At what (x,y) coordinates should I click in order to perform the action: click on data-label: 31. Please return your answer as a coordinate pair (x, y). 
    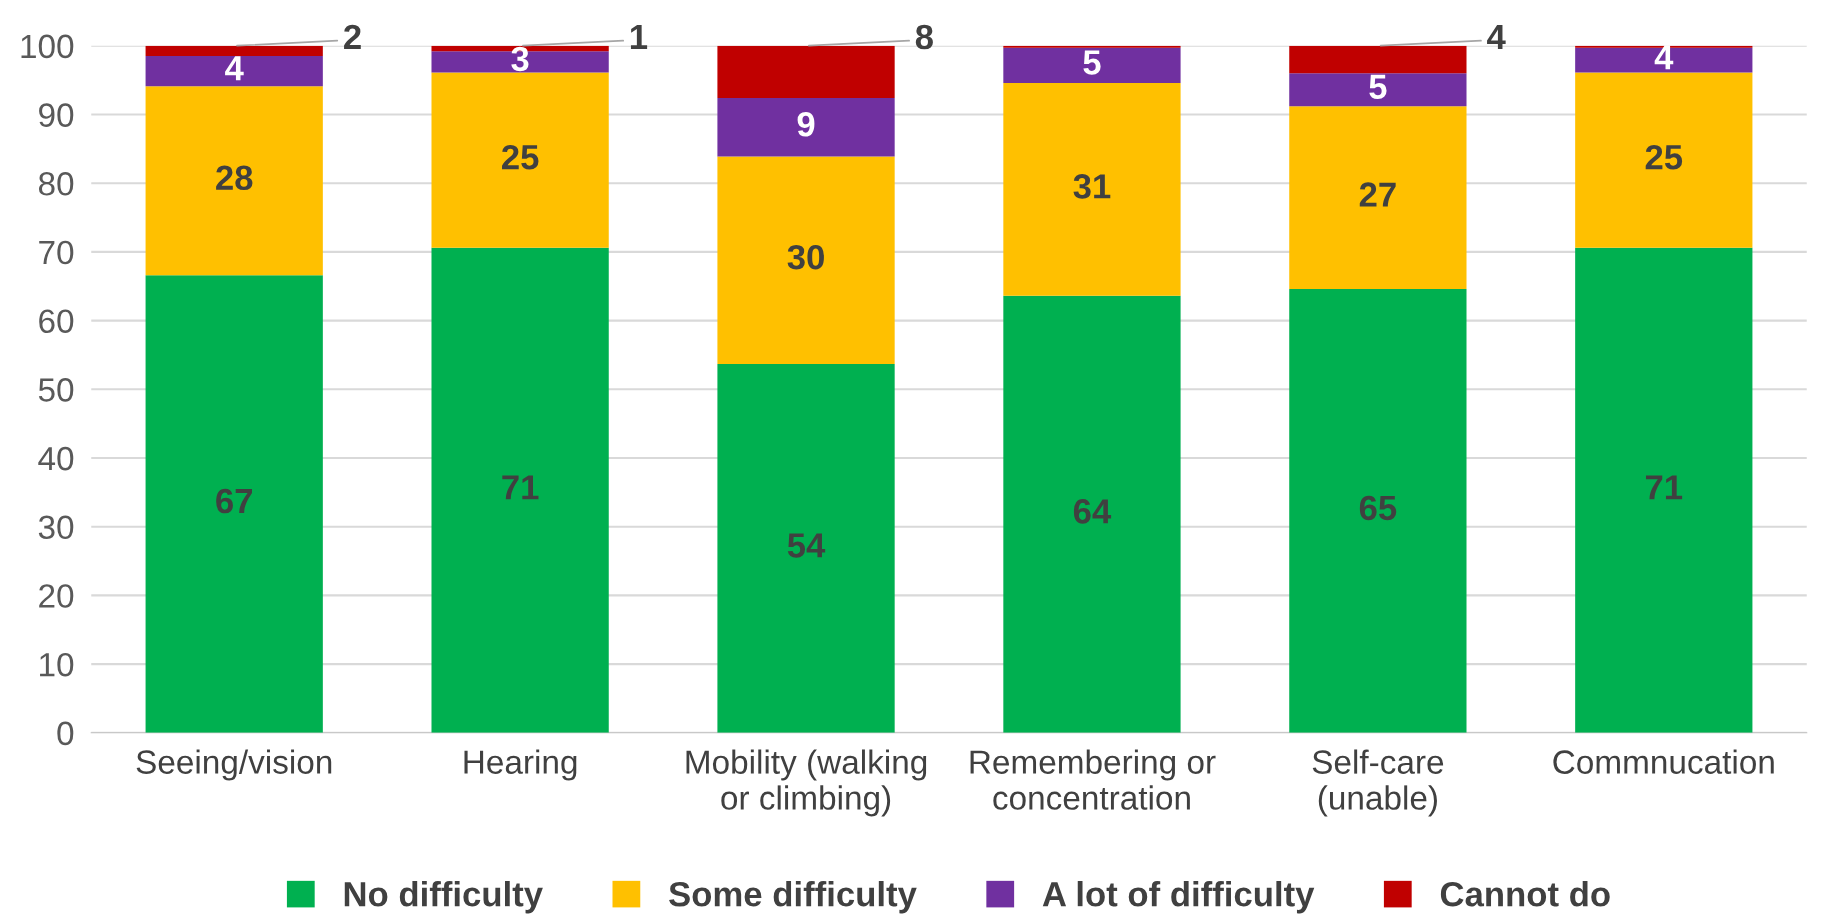
    Looking at the image, I should click on (1092, 186).